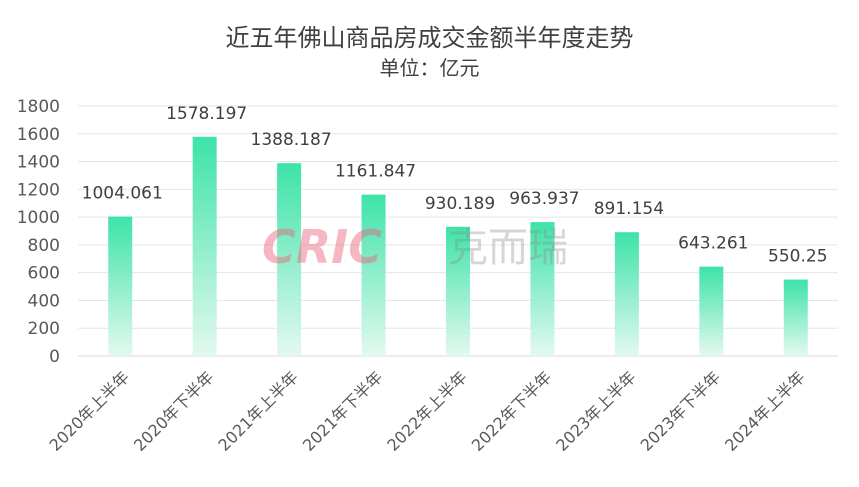 The height and width of the screenshot is (487, 859). What do you see at coordinates (44, 274) in the screenshot?
I see `y-tick-label: 600` at bounding box center [44, 274].